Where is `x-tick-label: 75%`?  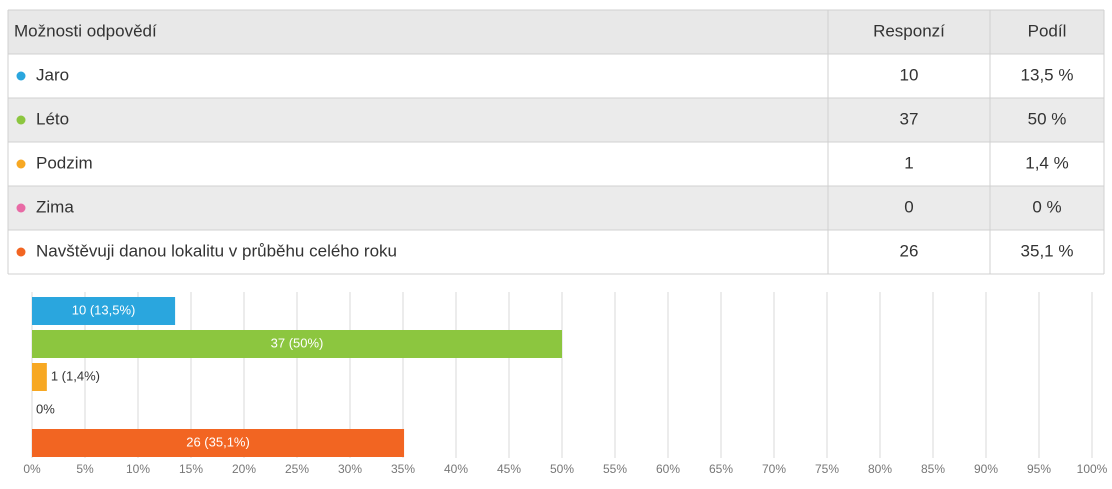
x-tick-label: 75% is located at coordinates (827, 469).